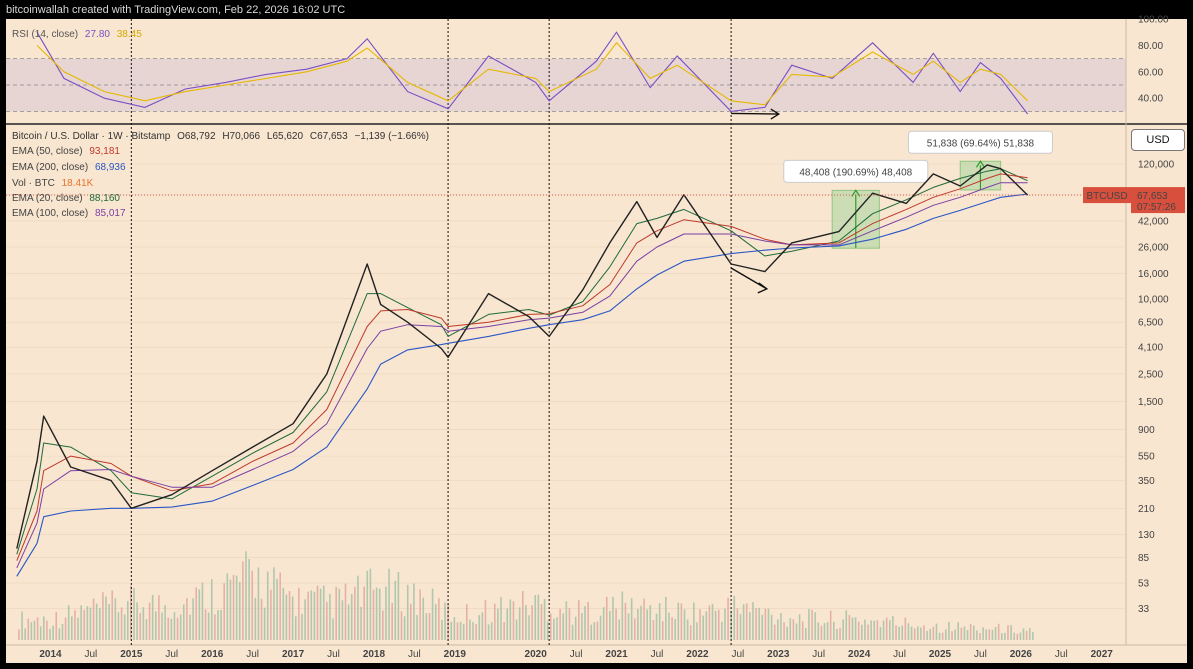 The image size is (1193, 669). I want to click on price-tick-label: 2,500, so click(1150, 374).